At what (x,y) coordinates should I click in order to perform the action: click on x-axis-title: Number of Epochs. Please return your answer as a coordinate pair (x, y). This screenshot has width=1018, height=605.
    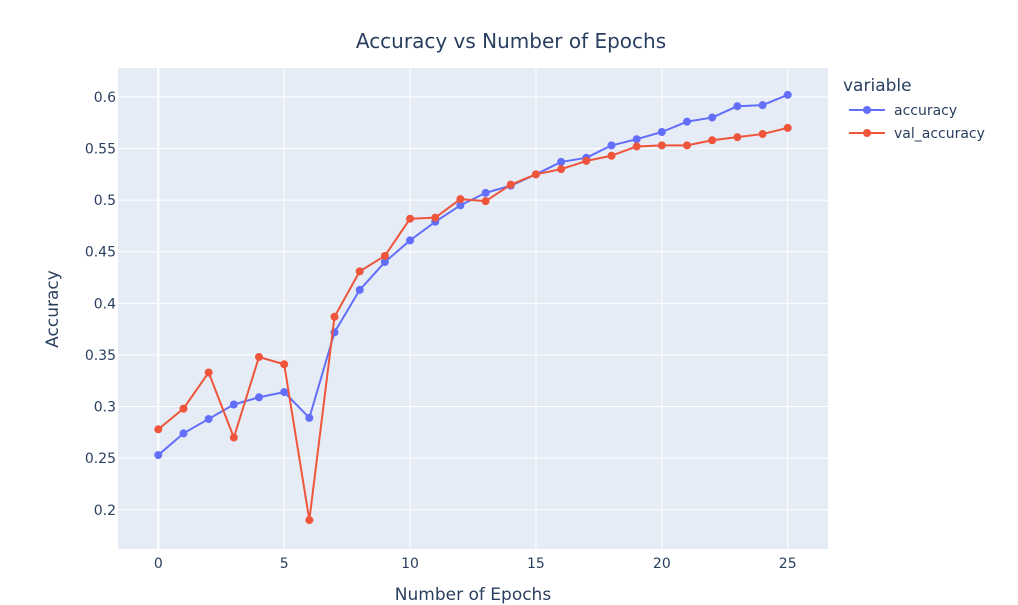
    Looking at the image, I should click on (473, 595).